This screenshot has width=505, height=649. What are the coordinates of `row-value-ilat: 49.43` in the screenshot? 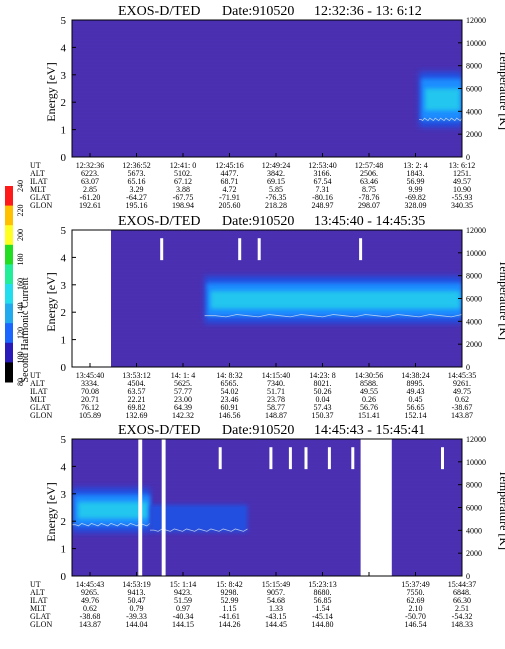 It's located at (416, 391).